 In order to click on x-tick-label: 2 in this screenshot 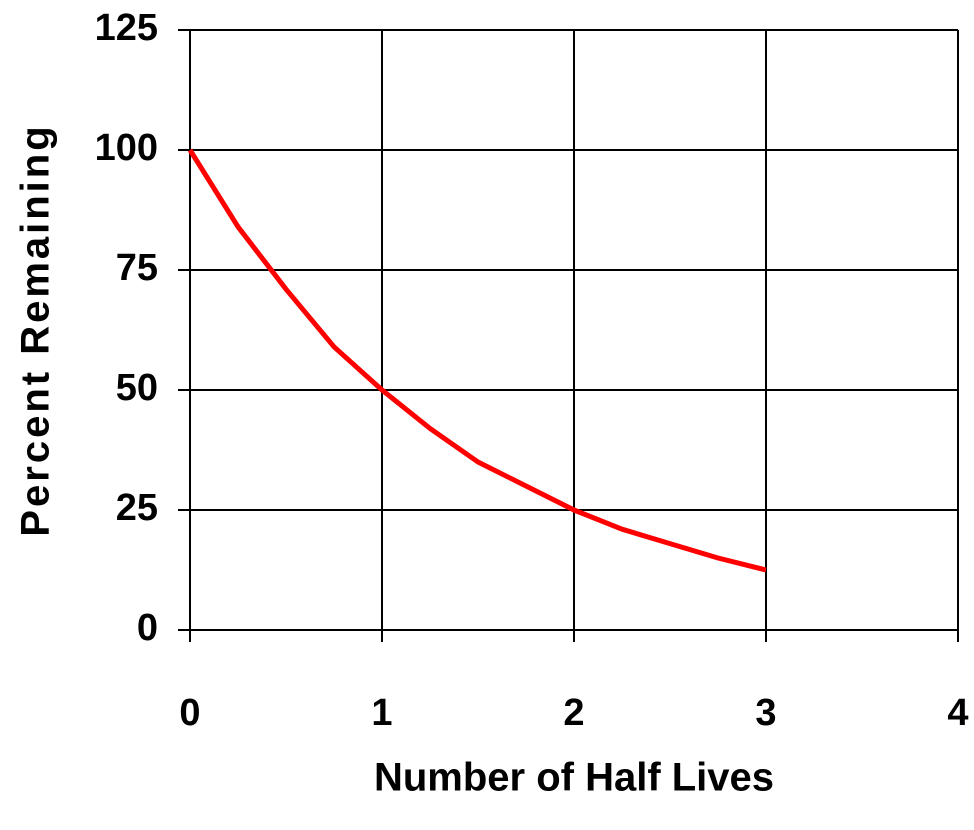, I will do `click(573, 713)`.